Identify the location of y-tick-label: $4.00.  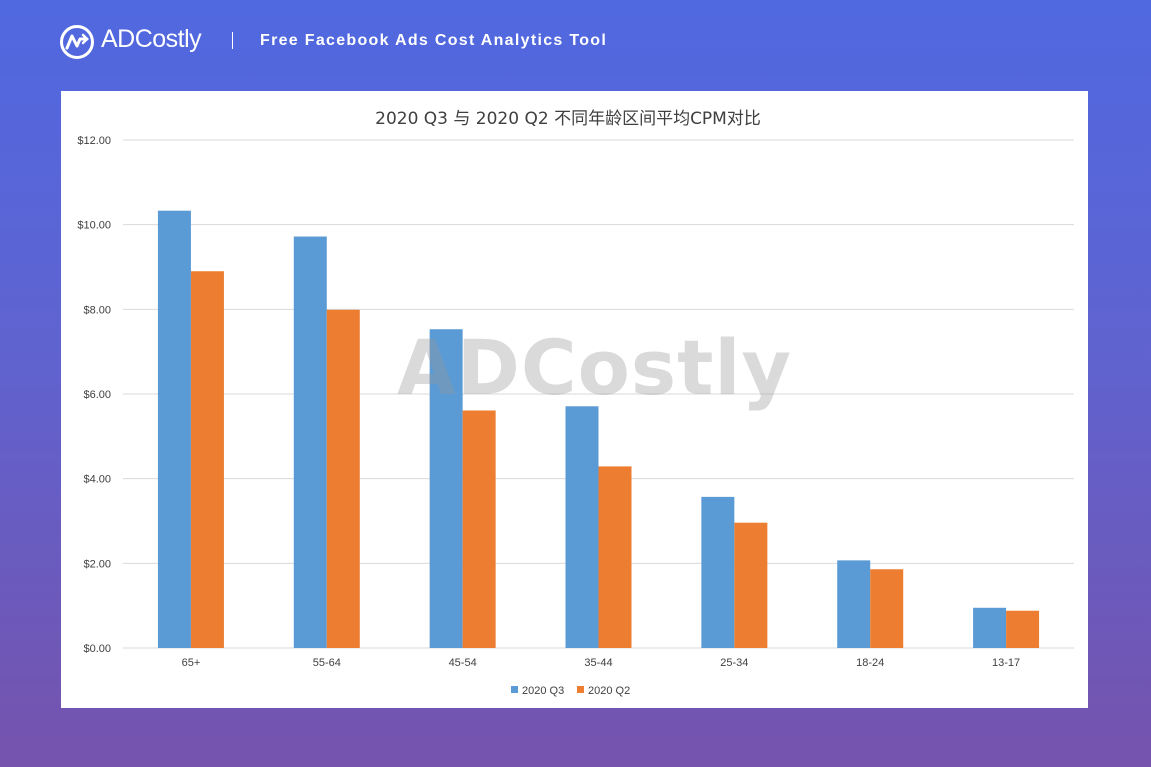
(97, 480).